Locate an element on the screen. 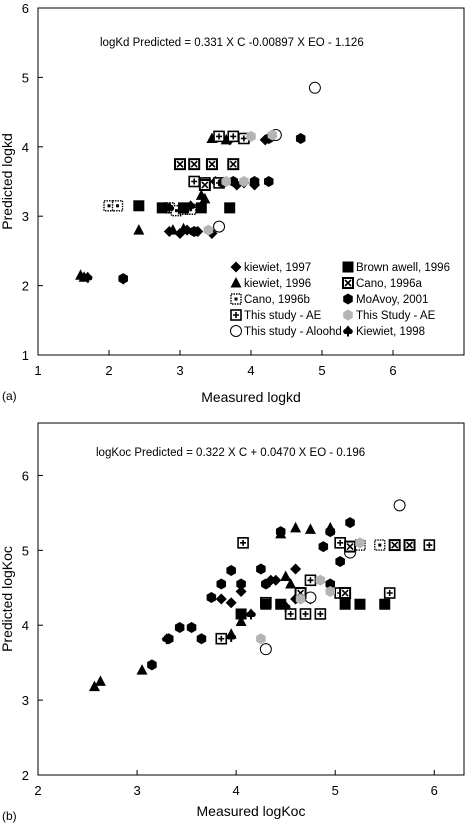  legend-label: Brown awell, 1996 is located at coordinates (403, 268).